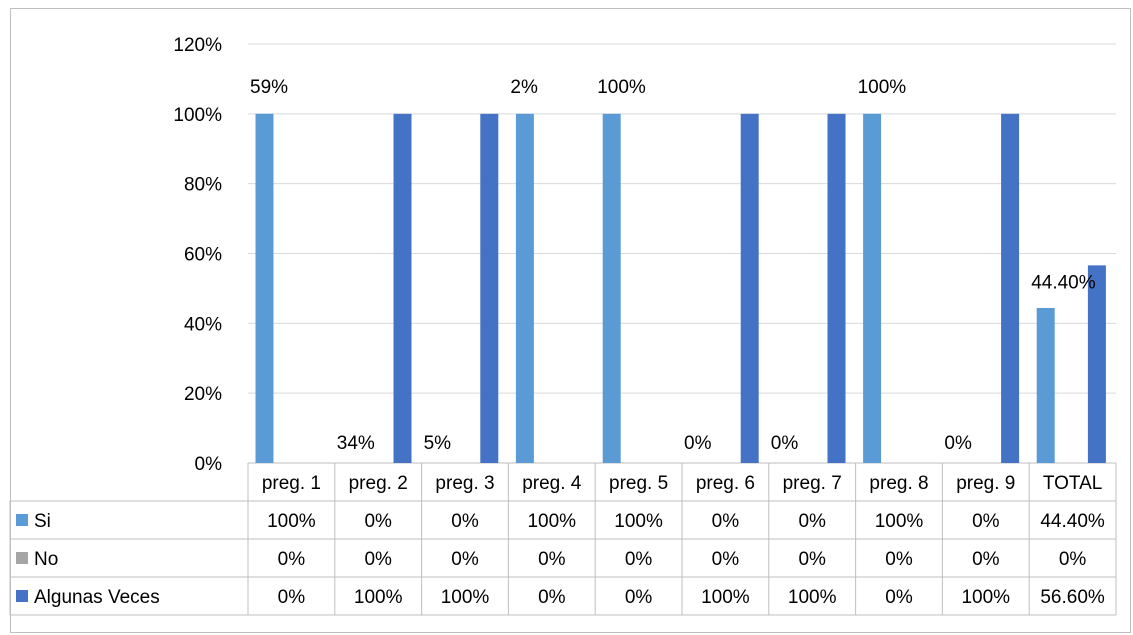 The image size is (1133, 635). What do you see at coordinates (1072, 483) in the screenshot?
I see `x-category-label: TOTAL` at bounding box center [1072, 483].